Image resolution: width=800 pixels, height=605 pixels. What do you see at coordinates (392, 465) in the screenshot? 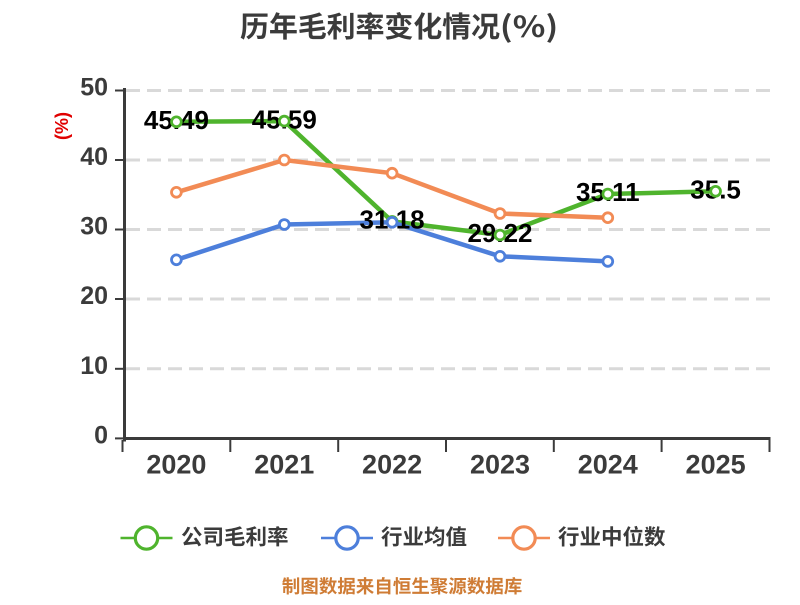
I see `svg-text: 2022` at bounding box center [392, 465].